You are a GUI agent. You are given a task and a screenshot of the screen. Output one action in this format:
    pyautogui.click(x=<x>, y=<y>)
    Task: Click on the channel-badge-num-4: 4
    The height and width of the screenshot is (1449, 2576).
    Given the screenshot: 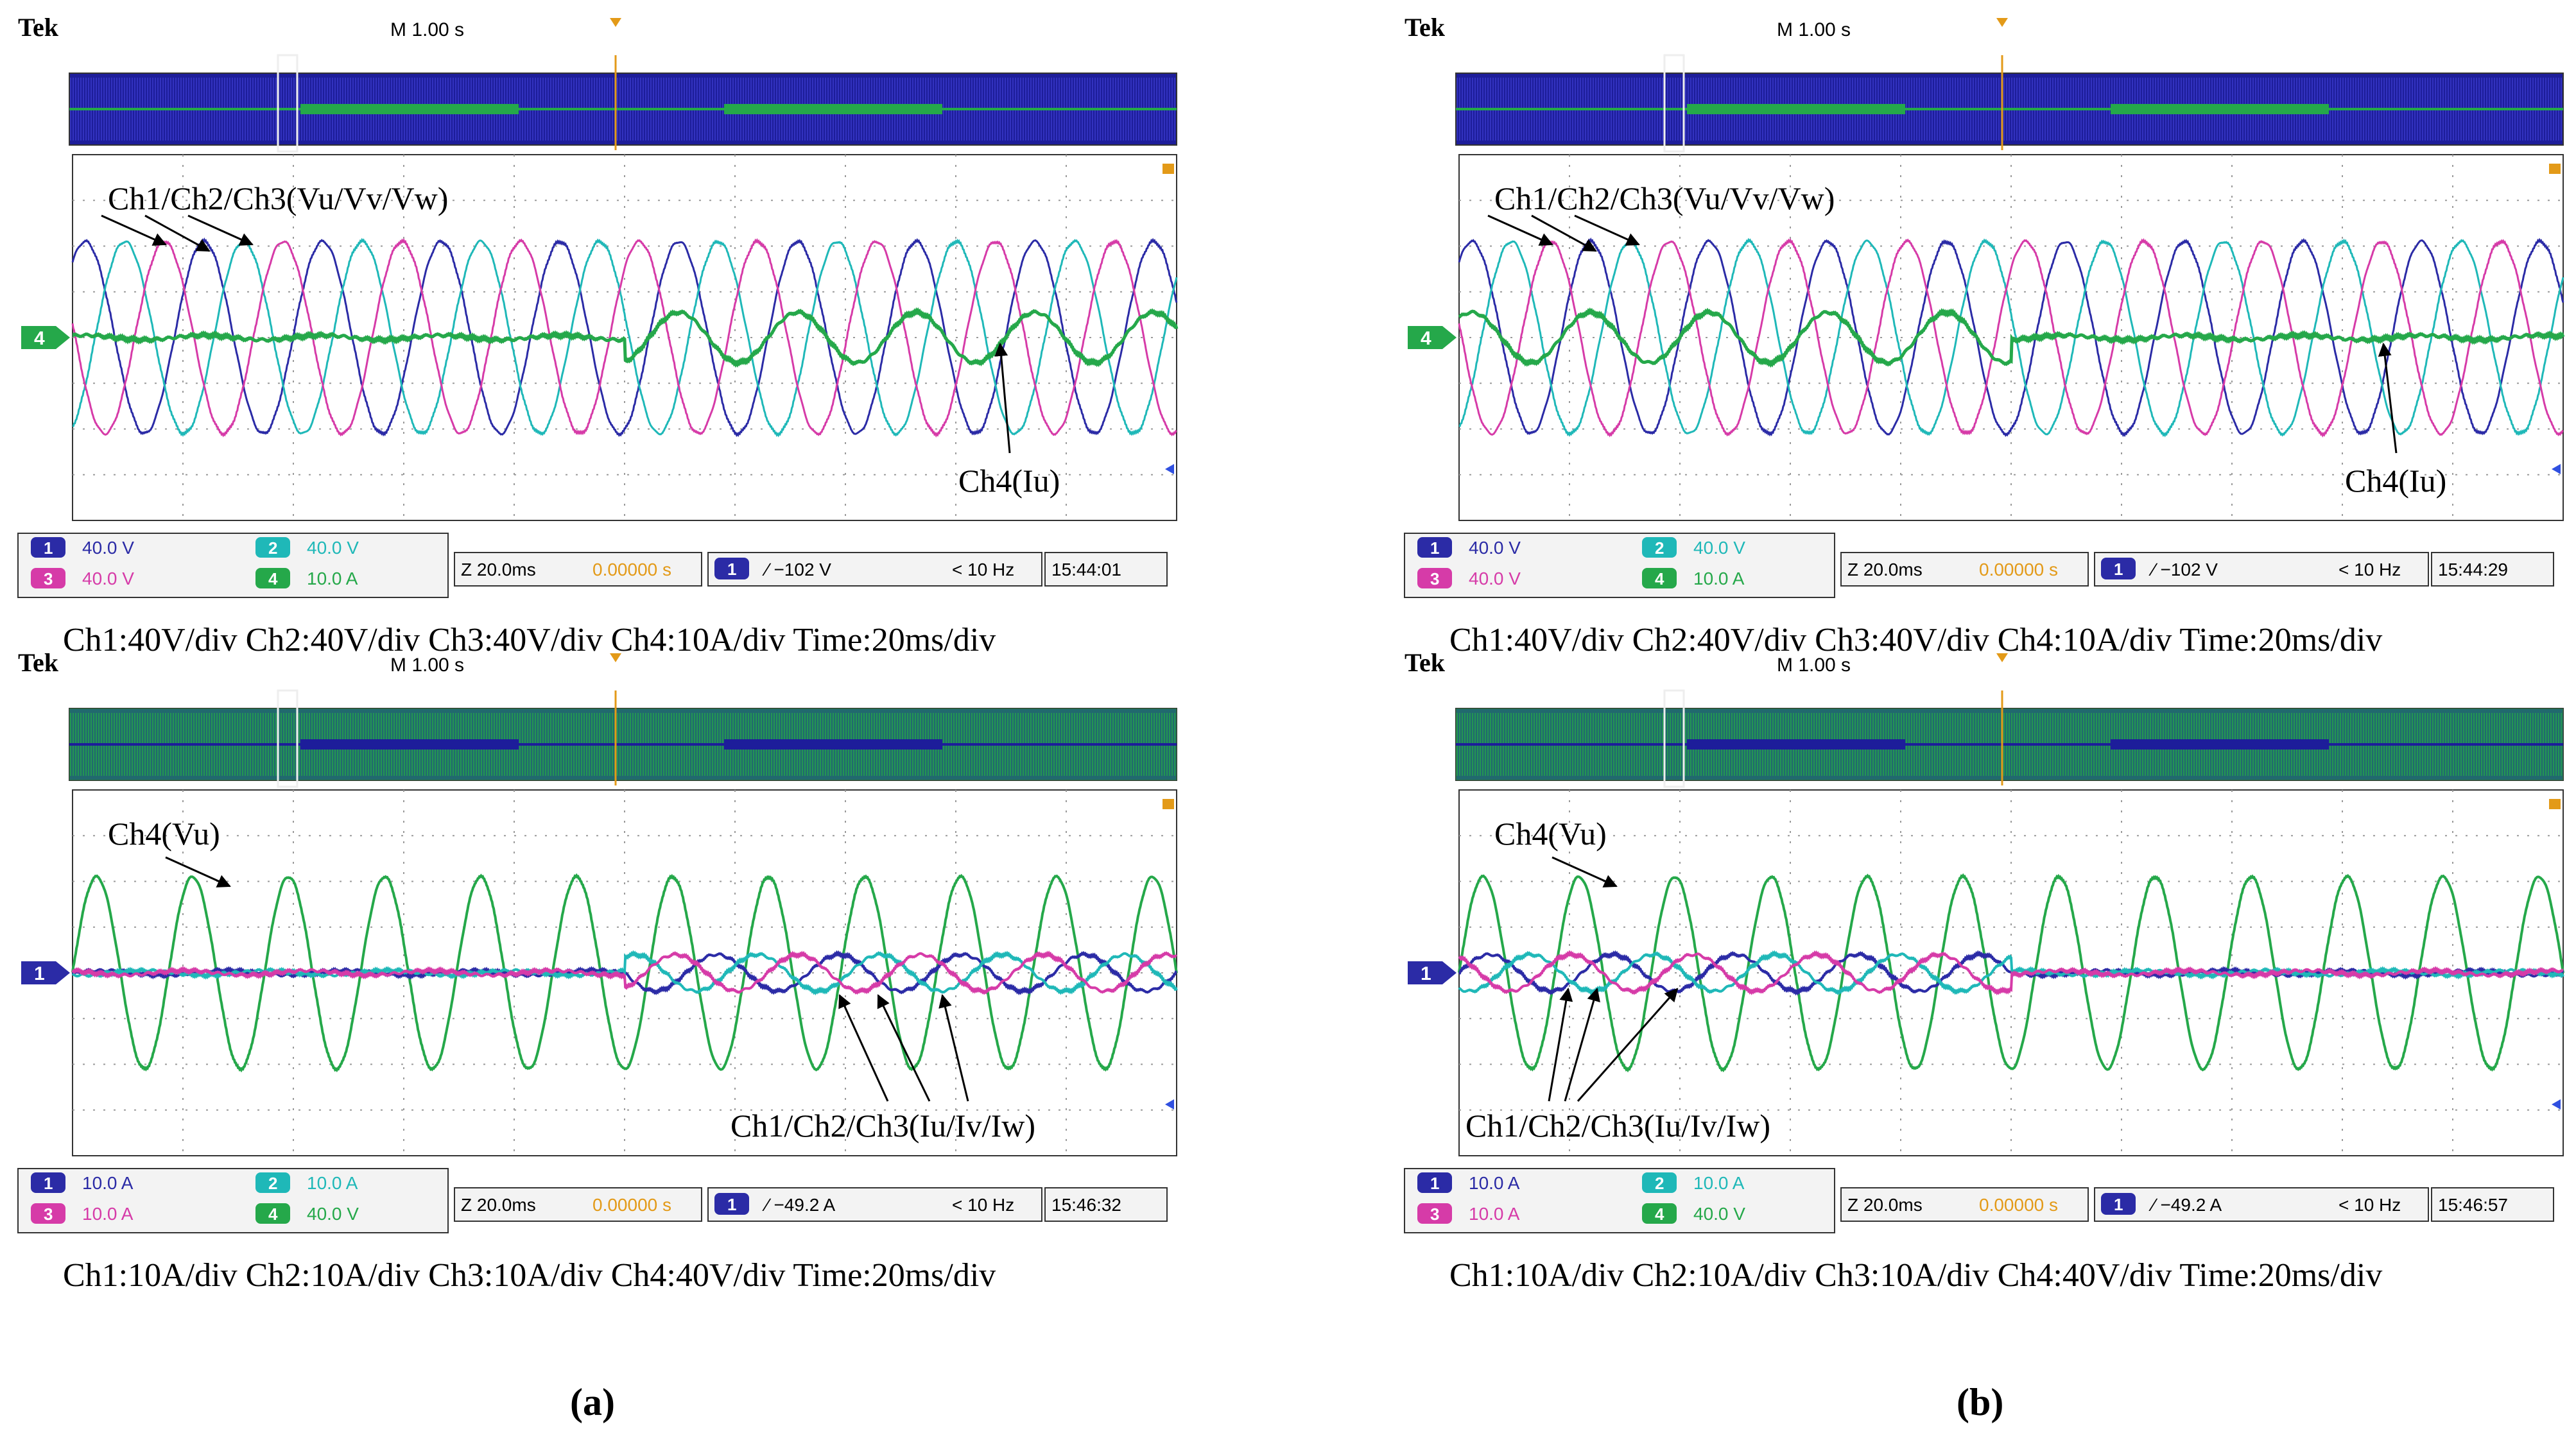 What is the action you would take?
    pyautogui.click(x=1660, y=578)
    